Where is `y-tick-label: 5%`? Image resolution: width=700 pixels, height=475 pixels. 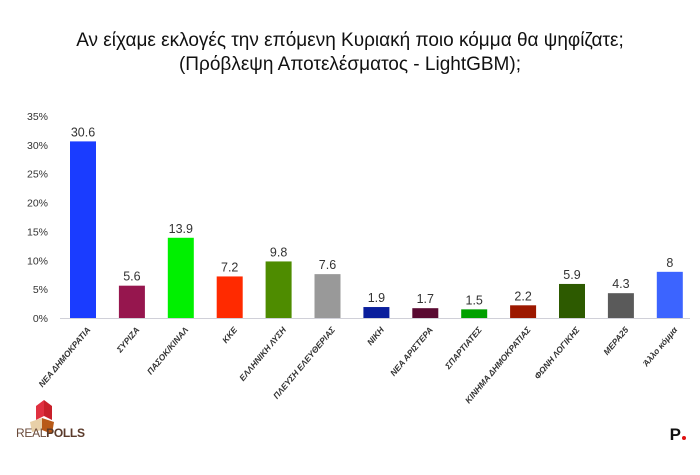 y-tick-label: 5% is located at coordinates (40, 290).